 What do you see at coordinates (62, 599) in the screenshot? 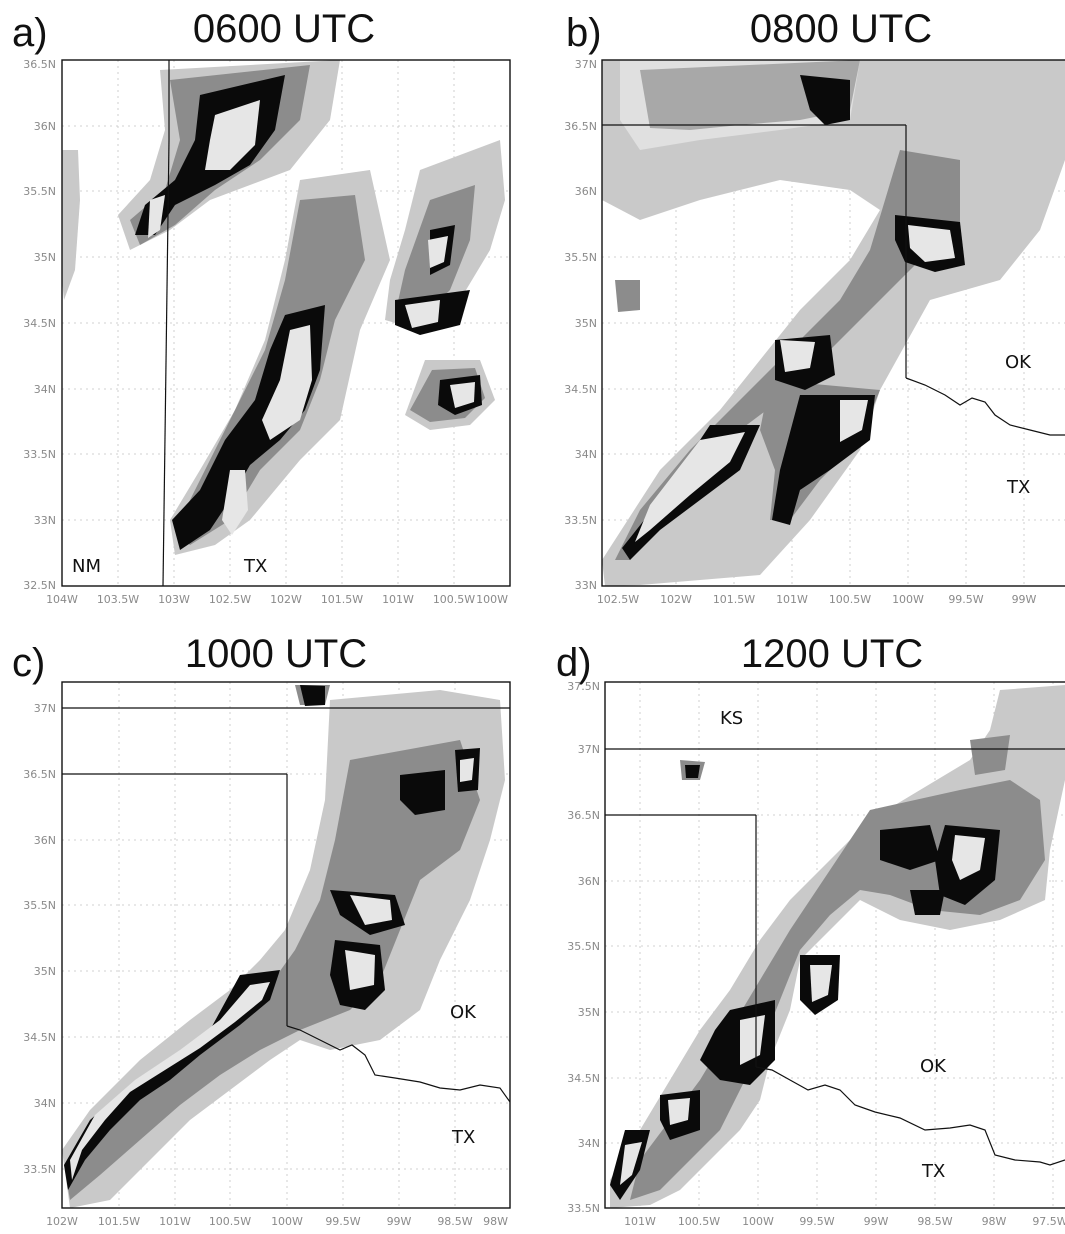
I see `x-tick-label: 104W` at bounding box center [62, 599].